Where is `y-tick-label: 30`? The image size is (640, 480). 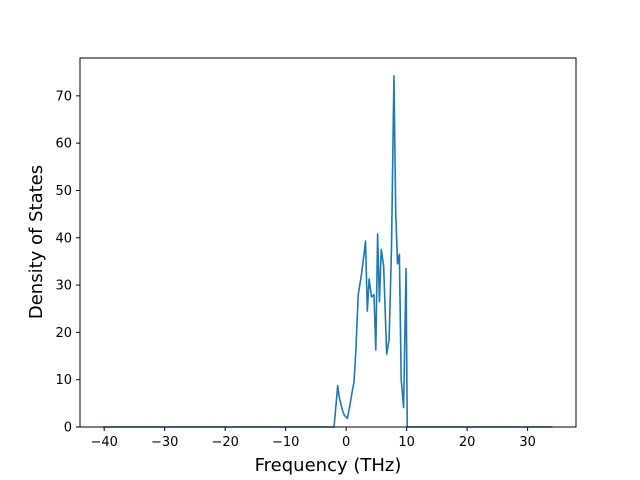
y-tick-label: 30 is located at coordinates (63, 286).